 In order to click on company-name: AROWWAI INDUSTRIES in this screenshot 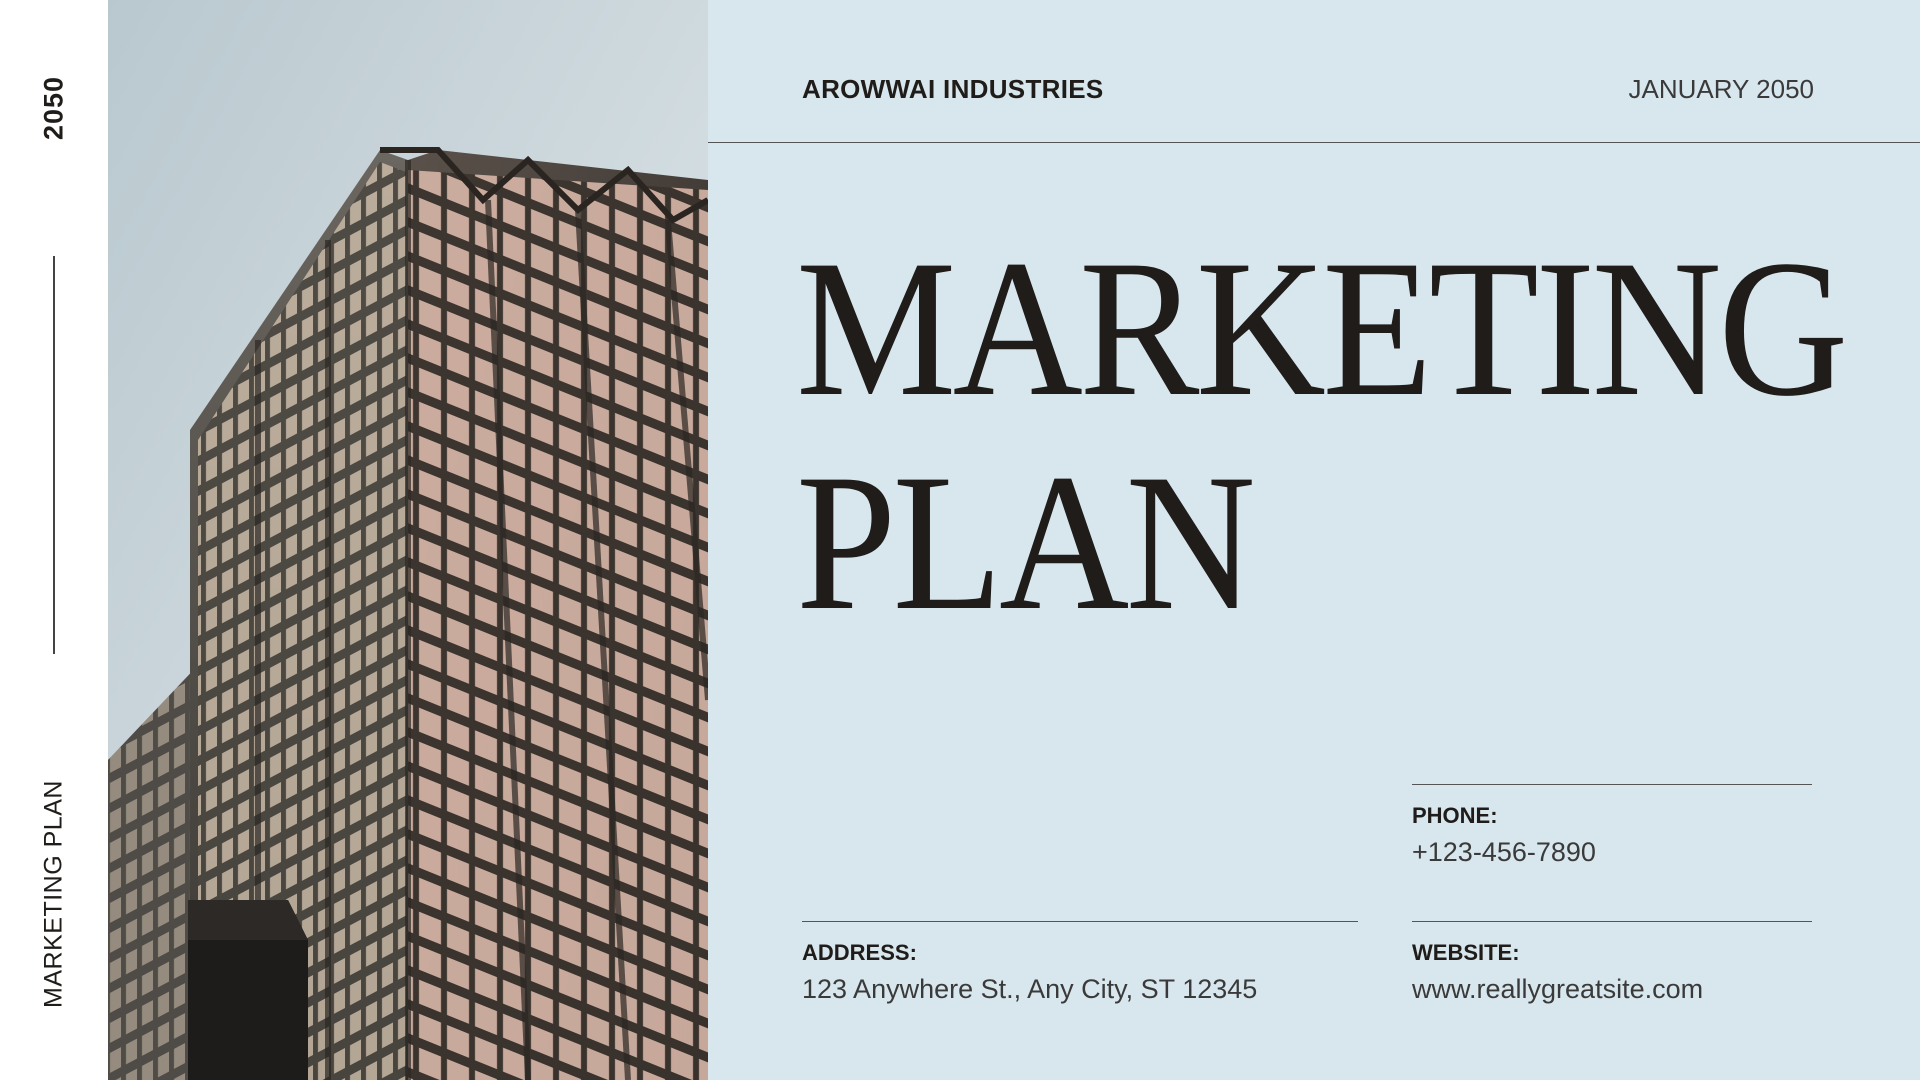, I will do `click(953, 89)`.